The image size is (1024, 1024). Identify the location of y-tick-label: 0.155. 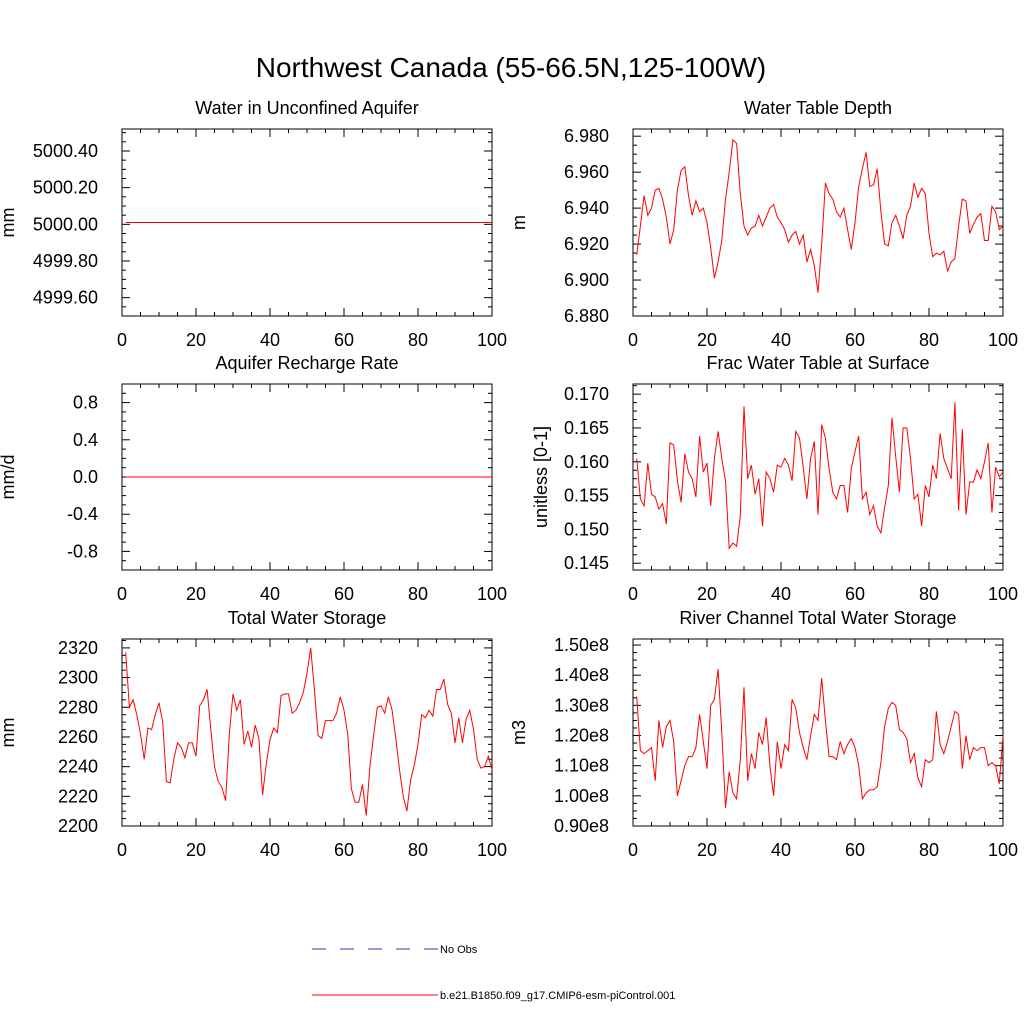
(586, 496).